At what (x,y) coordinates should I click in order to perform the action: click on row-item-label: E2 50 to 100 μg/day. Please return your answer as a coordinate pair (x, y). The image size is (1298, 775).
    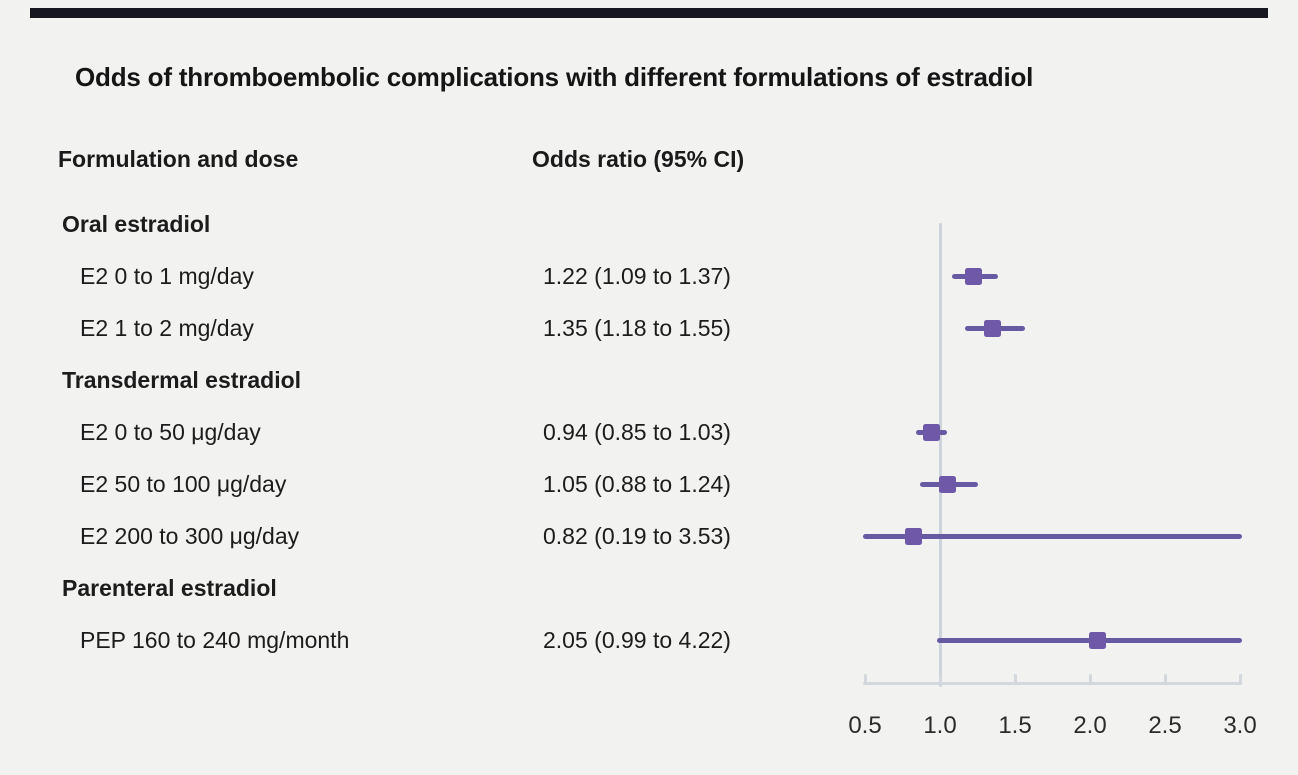
    Looking at the image, I should click on (183, 484).